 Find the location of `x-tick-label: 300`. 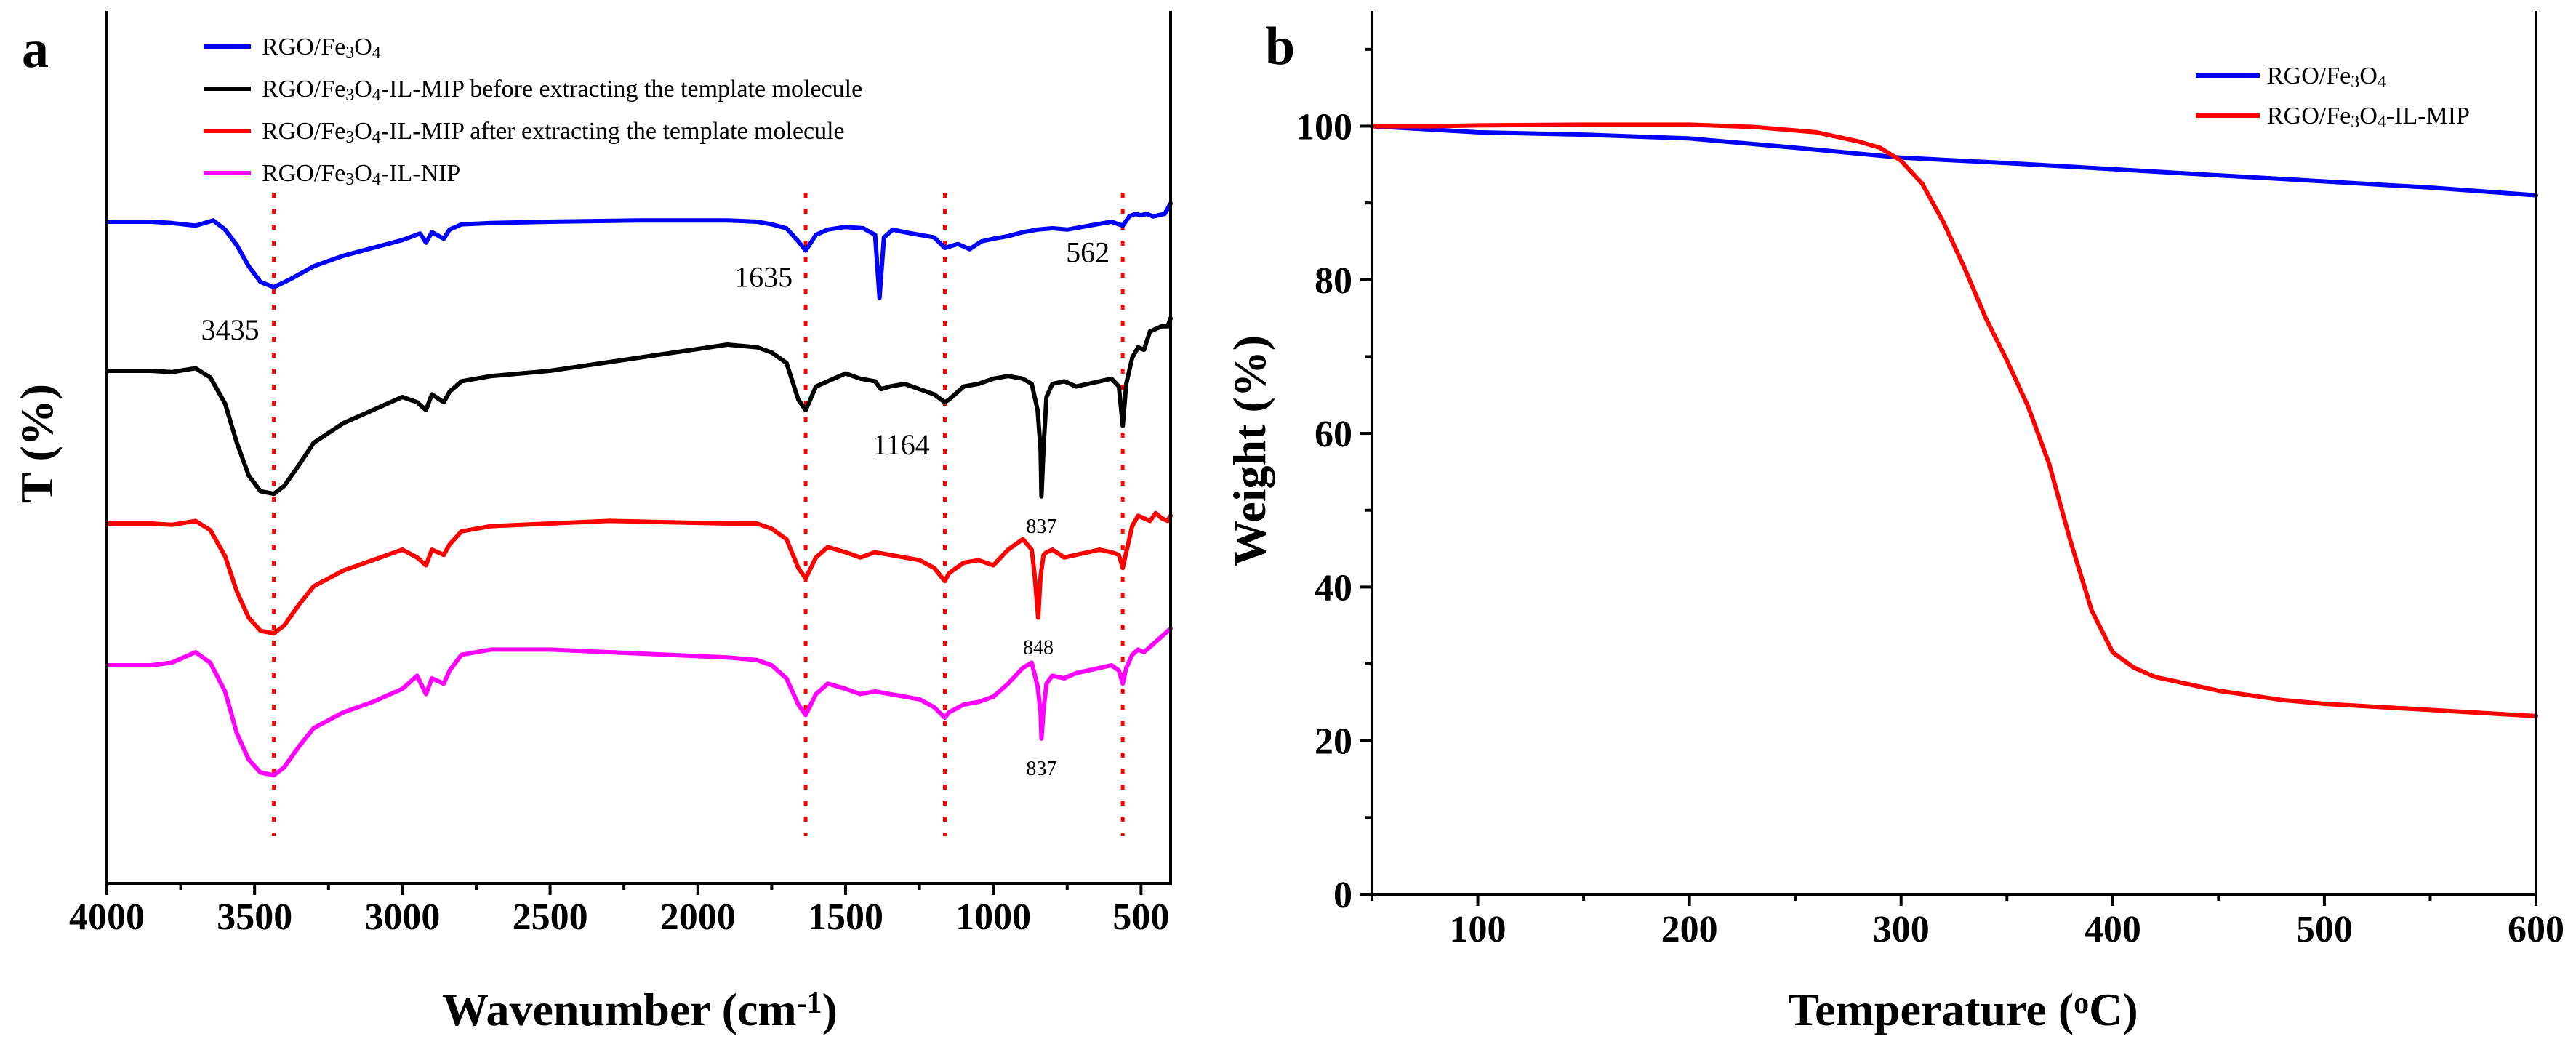

x-tick-label: 300 is located at coordinates (1901, 929).